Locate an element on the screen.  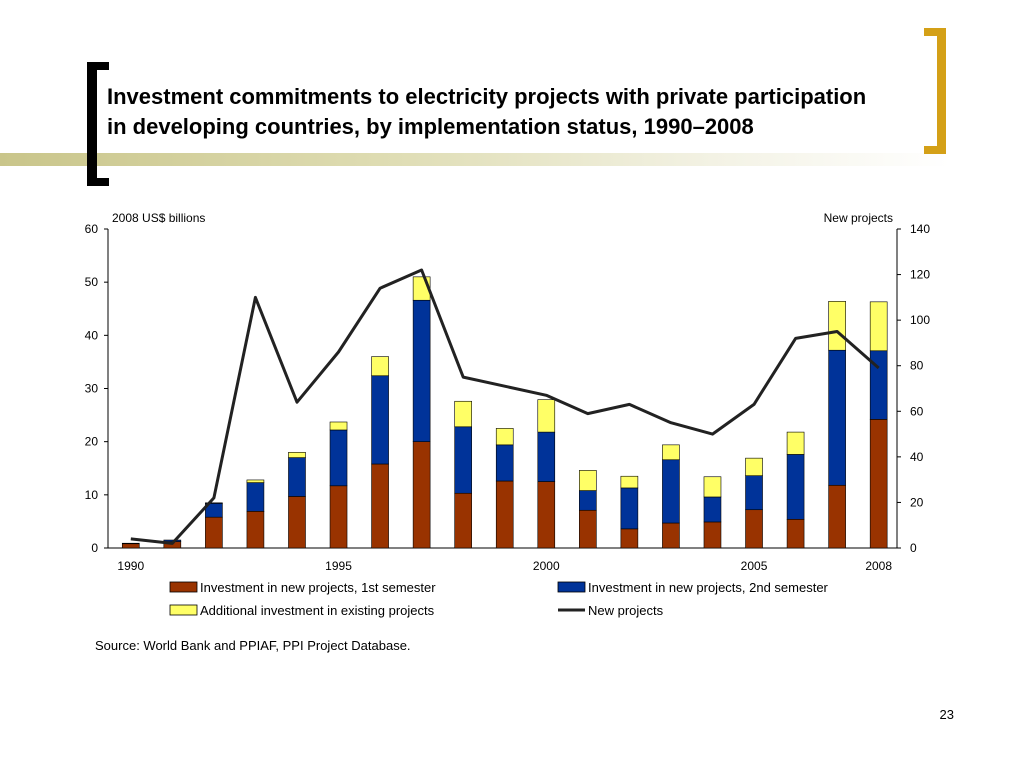
right-y-tick-label: 0 is located at coordinates (913, 548).